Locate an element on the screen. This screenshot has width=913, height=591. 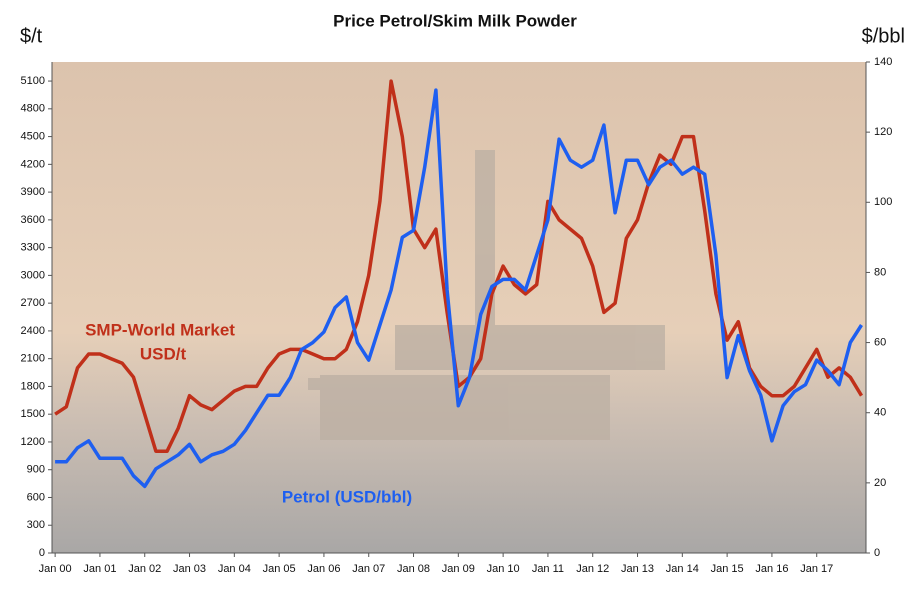
y2-tick-label: 120 is located at coordinates (883, 132).